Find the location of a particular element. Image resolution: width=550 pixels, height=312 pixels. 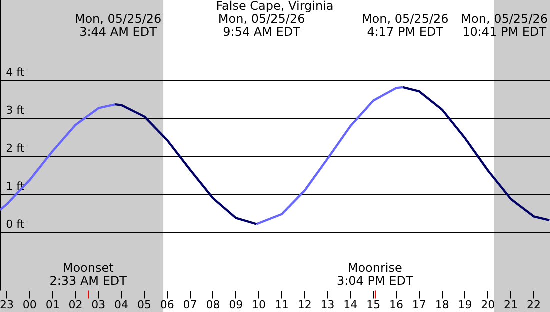

x-tick-label: 05 is located at coordinates (144, 305).